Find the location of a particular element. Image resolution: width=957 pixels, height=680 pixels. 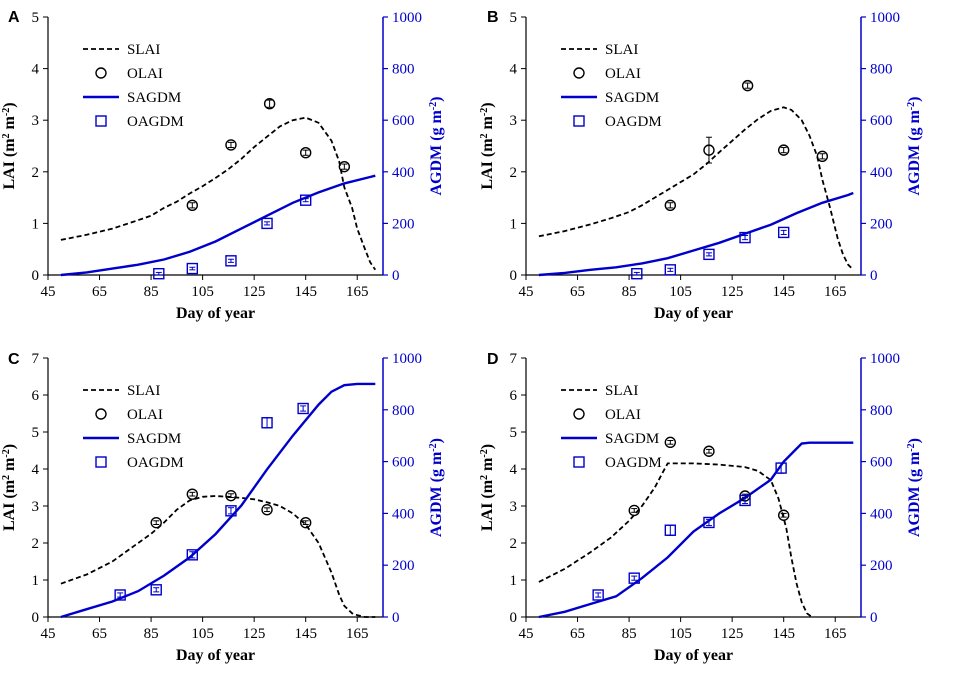

label-part: AGDM (g m is located at coordinates (914, 494).